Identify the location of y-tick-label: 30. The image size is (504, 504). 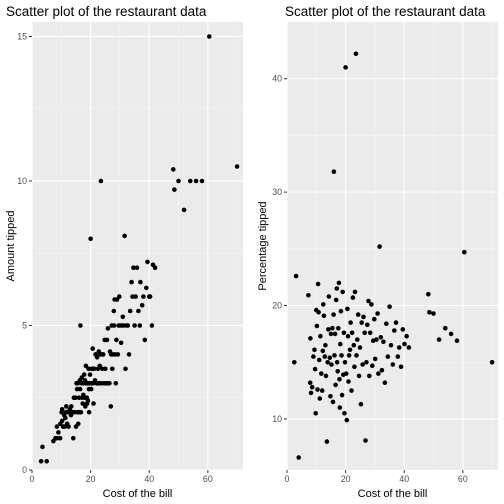
(277, 192).